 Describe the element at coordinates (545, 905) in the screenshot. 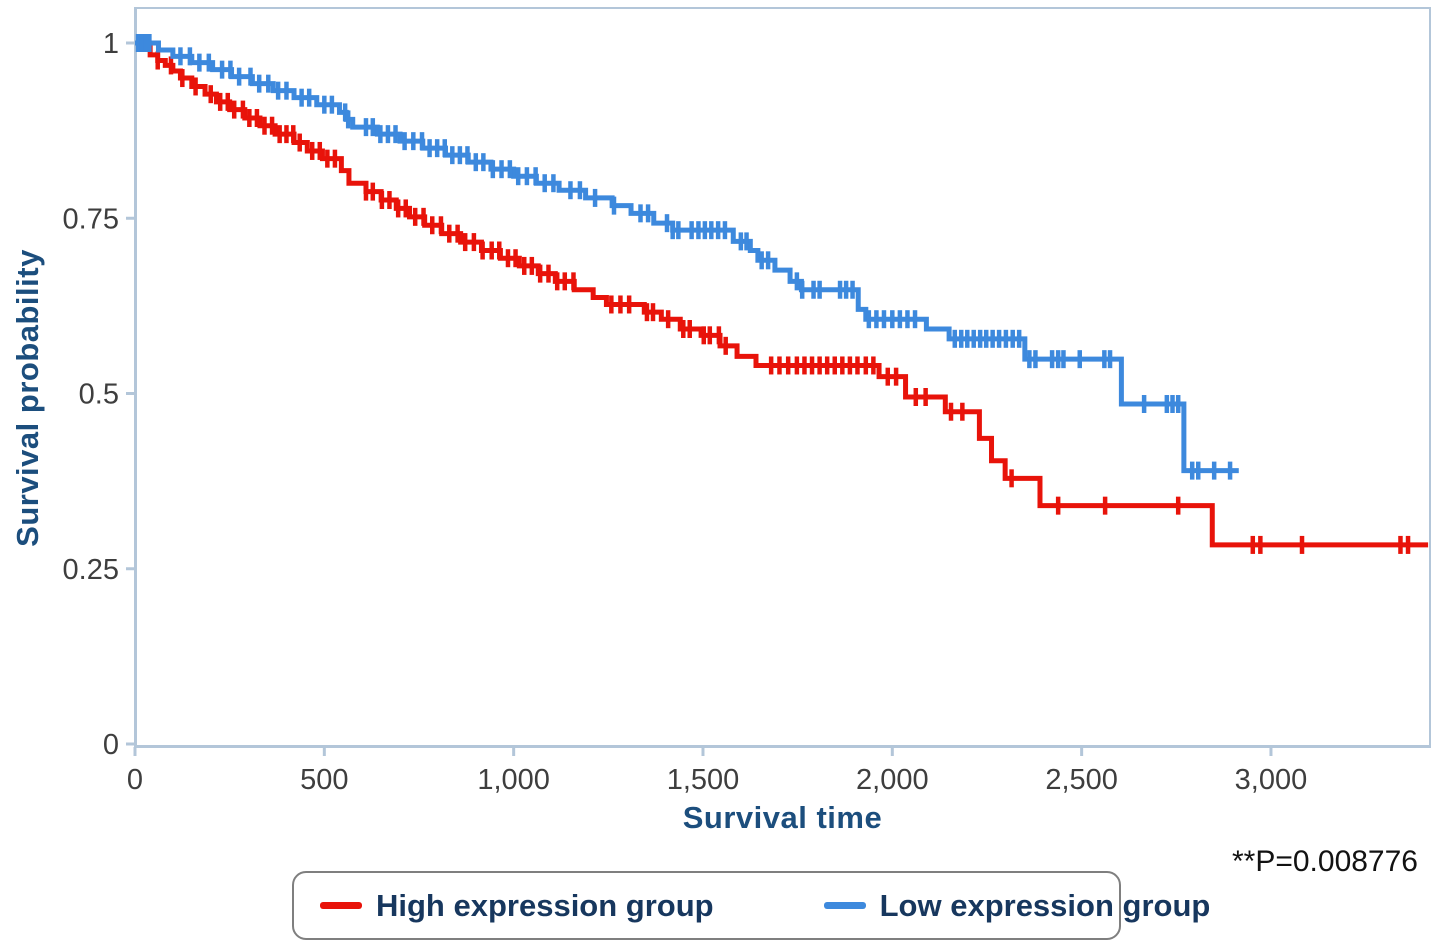

I see `legend-label-high-expression: High expression group` at that location.